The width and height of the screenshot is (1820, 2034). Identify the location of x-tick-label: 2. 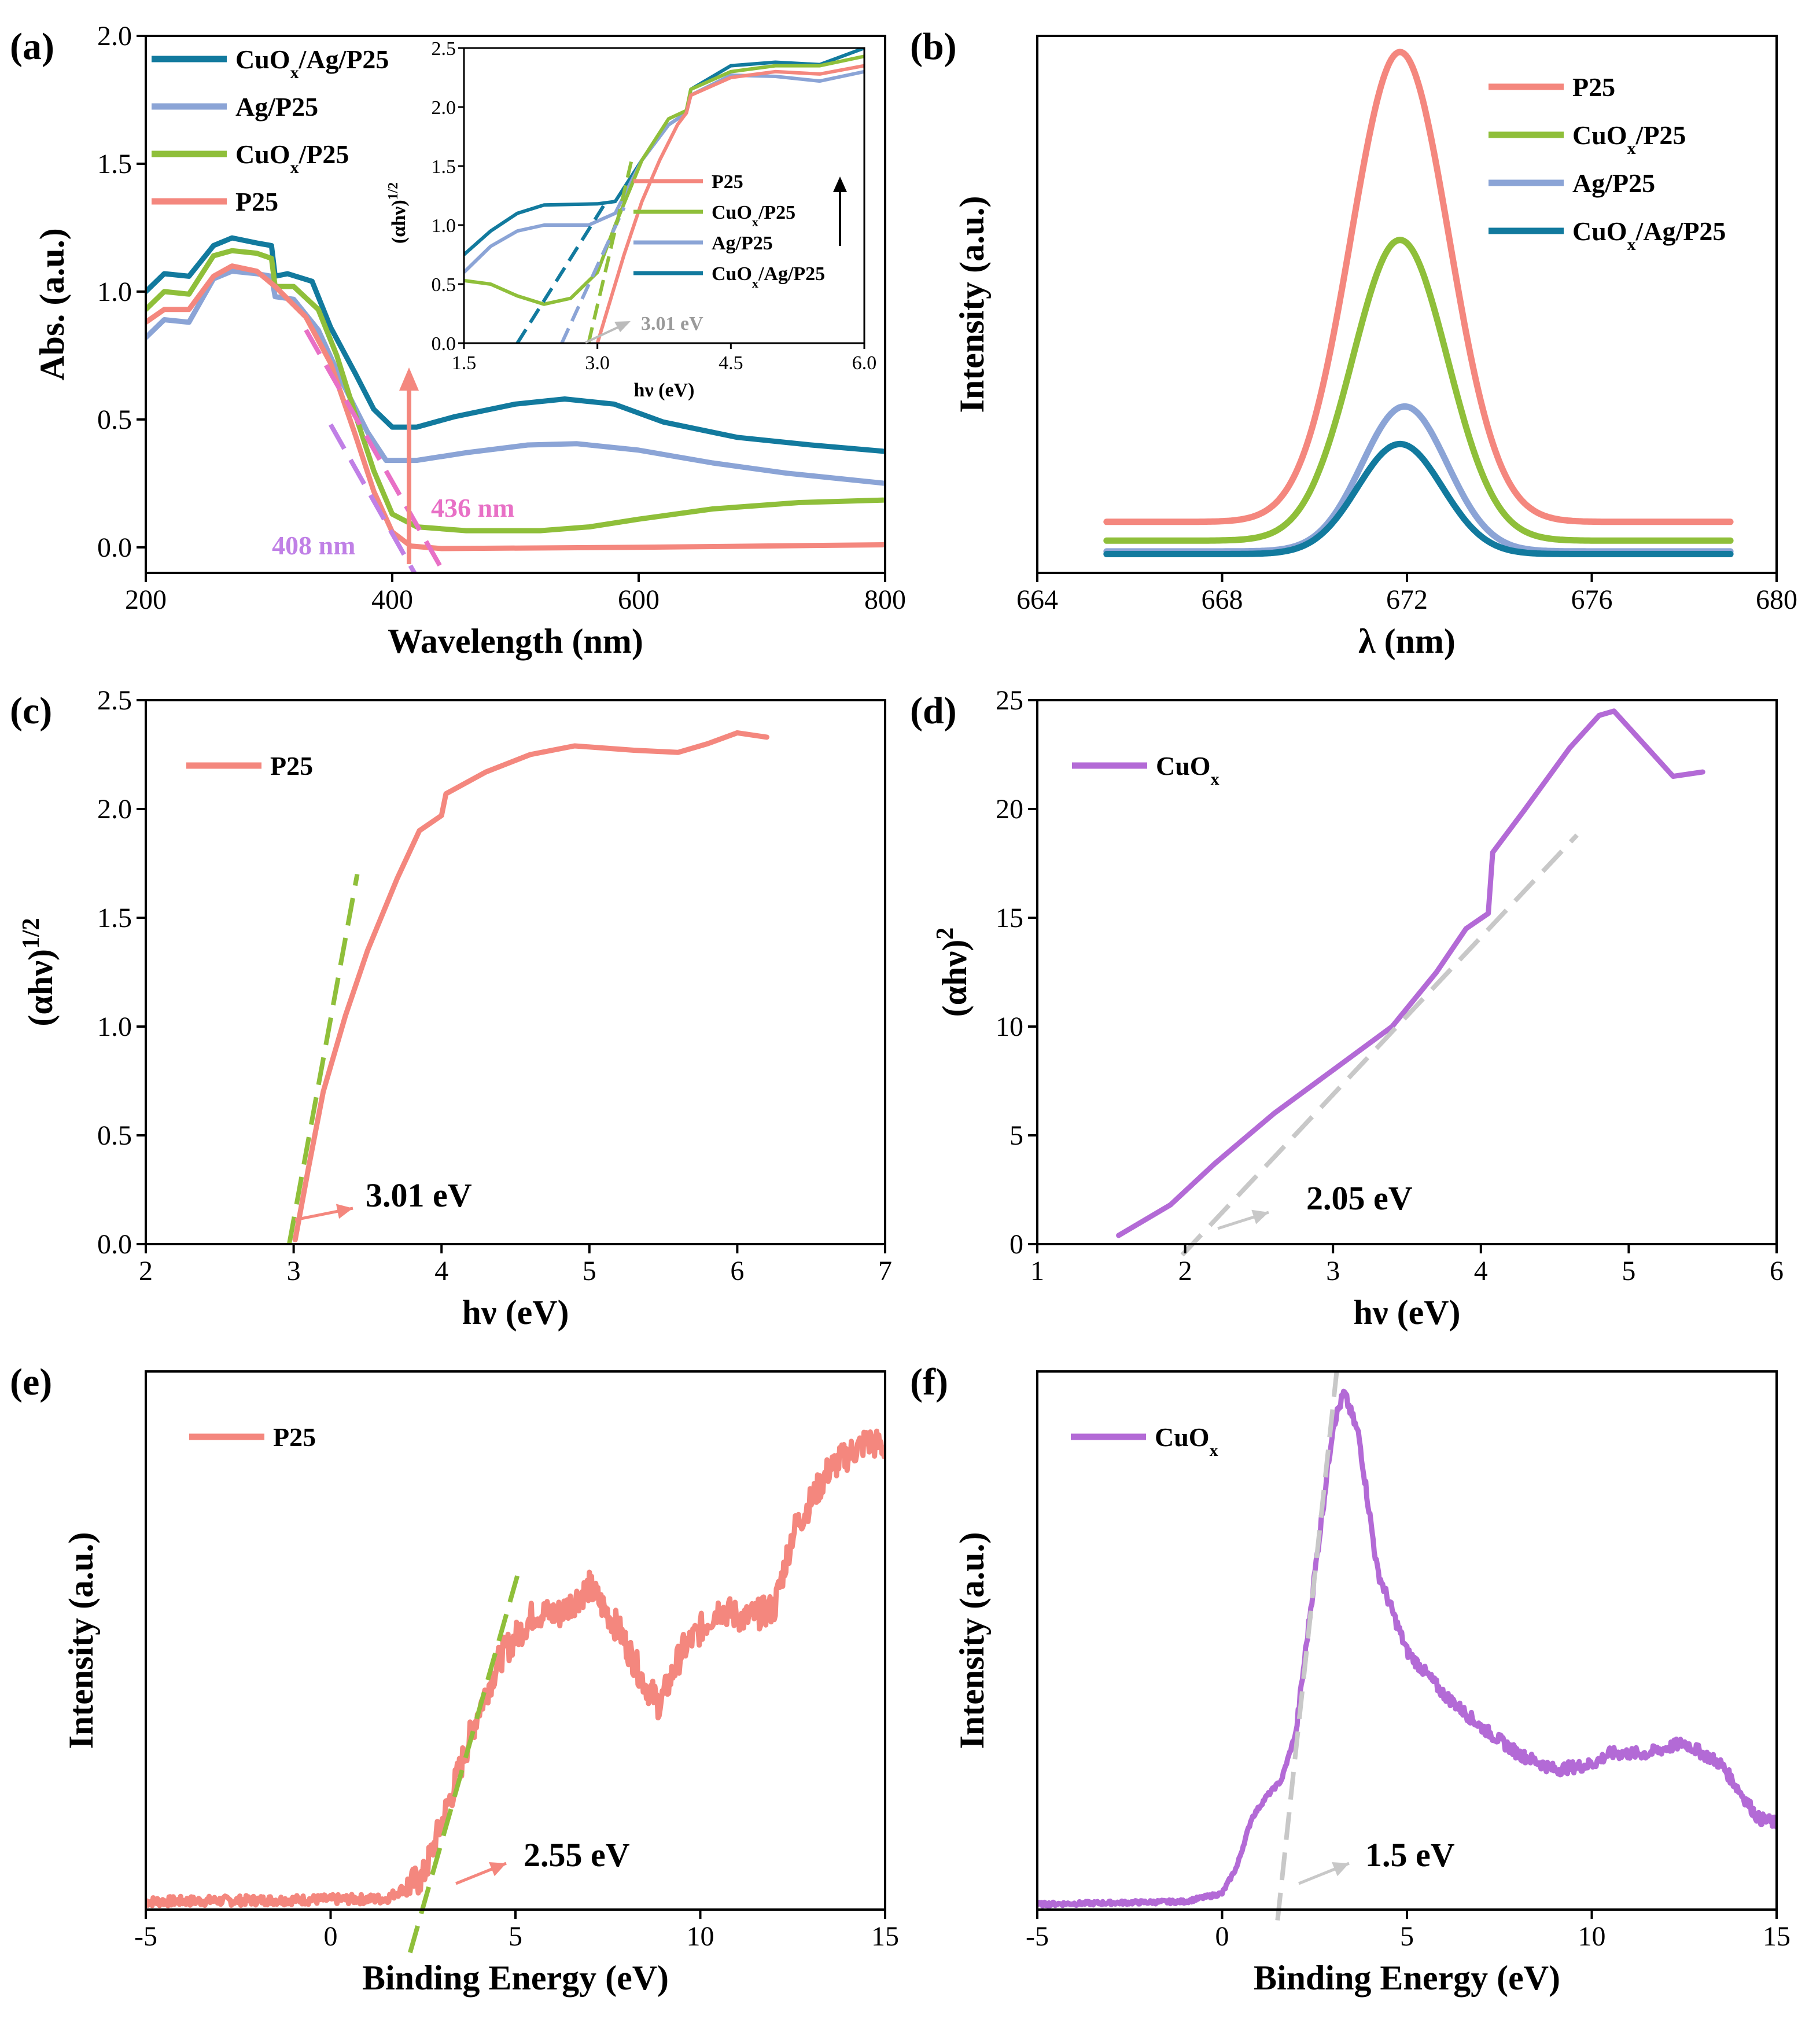
(1185, 1271).